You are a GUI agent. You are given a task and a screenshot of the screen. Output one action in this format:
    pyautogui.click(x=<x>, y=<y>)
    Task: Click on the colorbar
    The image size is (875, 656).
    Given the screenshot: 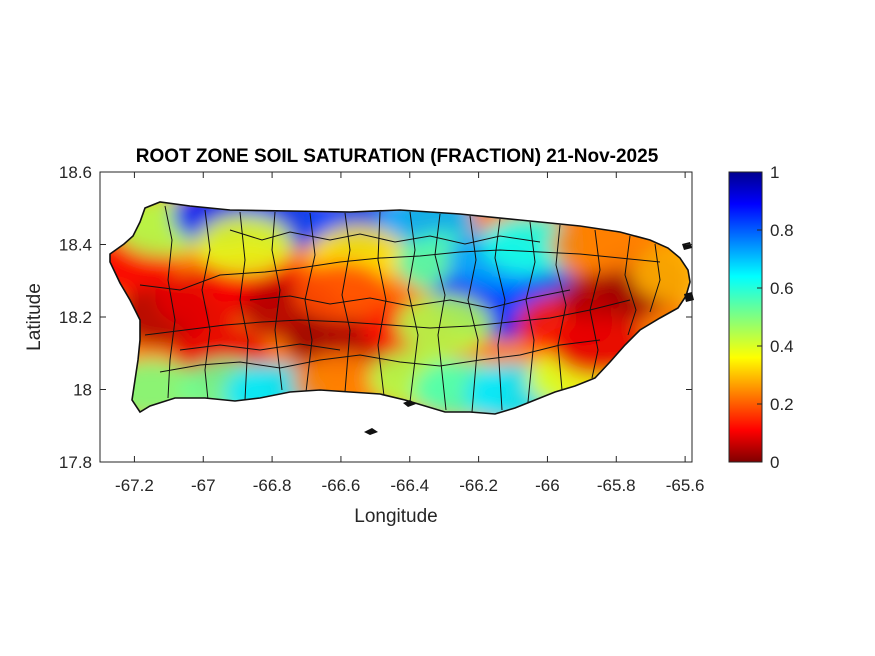 What is the action you would take?
    pyautogui.click(x=745, y=317)
    